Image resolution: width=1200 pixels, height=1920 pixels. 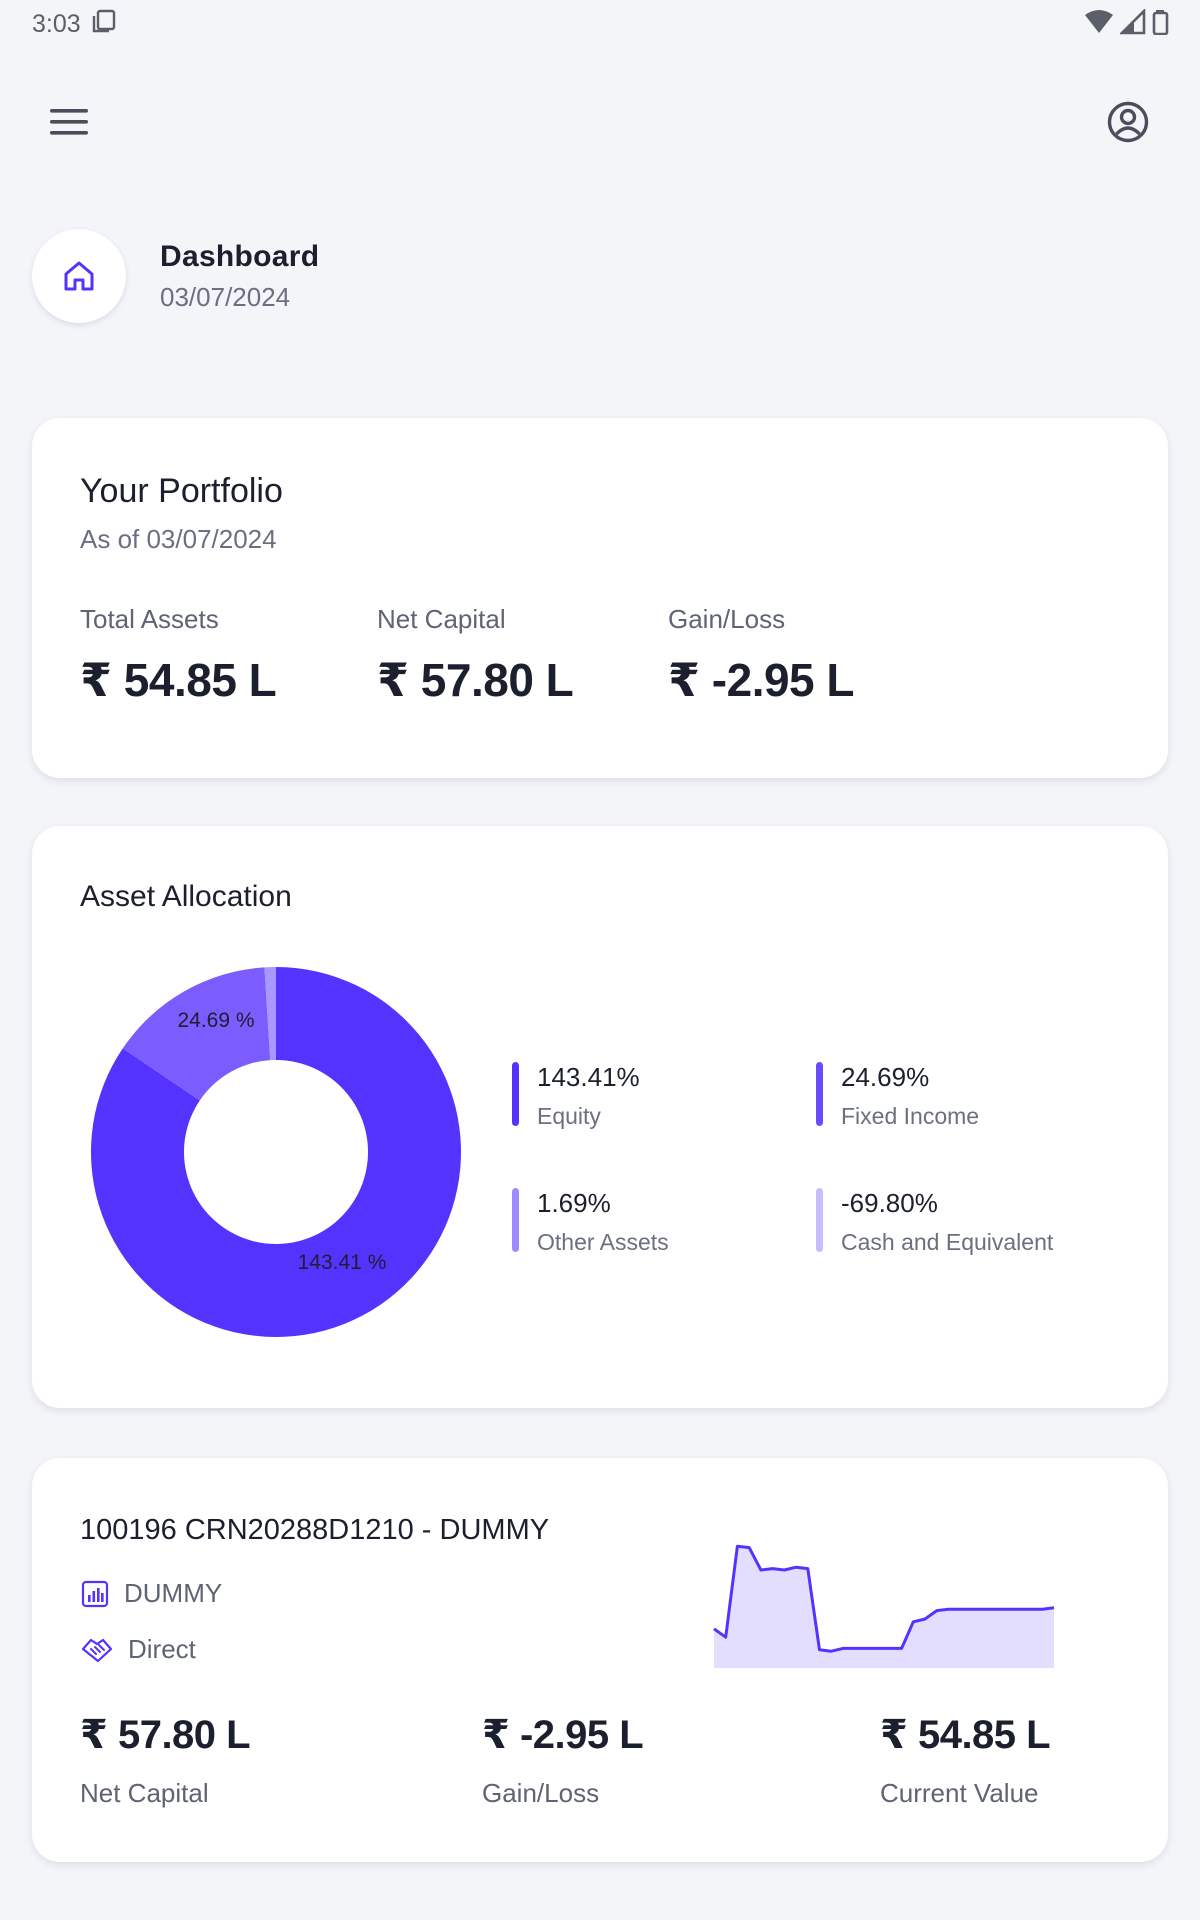 I want to click on battery-icon, so click(x=1161, y=24).